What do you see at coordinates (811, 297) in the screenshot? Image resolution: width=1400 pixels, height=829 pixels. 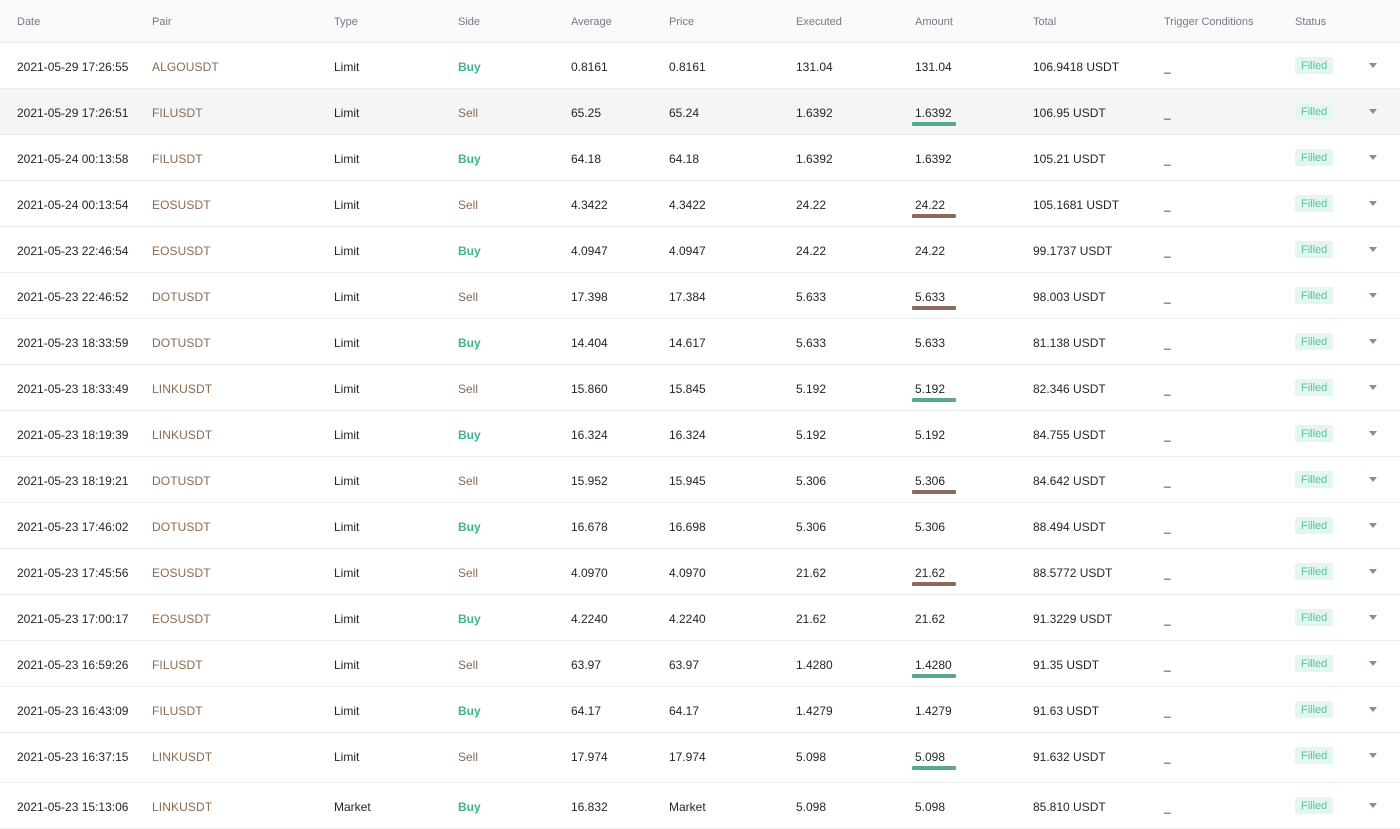 I see `cell-executed: 5.633` at bounding box center [811, 297].